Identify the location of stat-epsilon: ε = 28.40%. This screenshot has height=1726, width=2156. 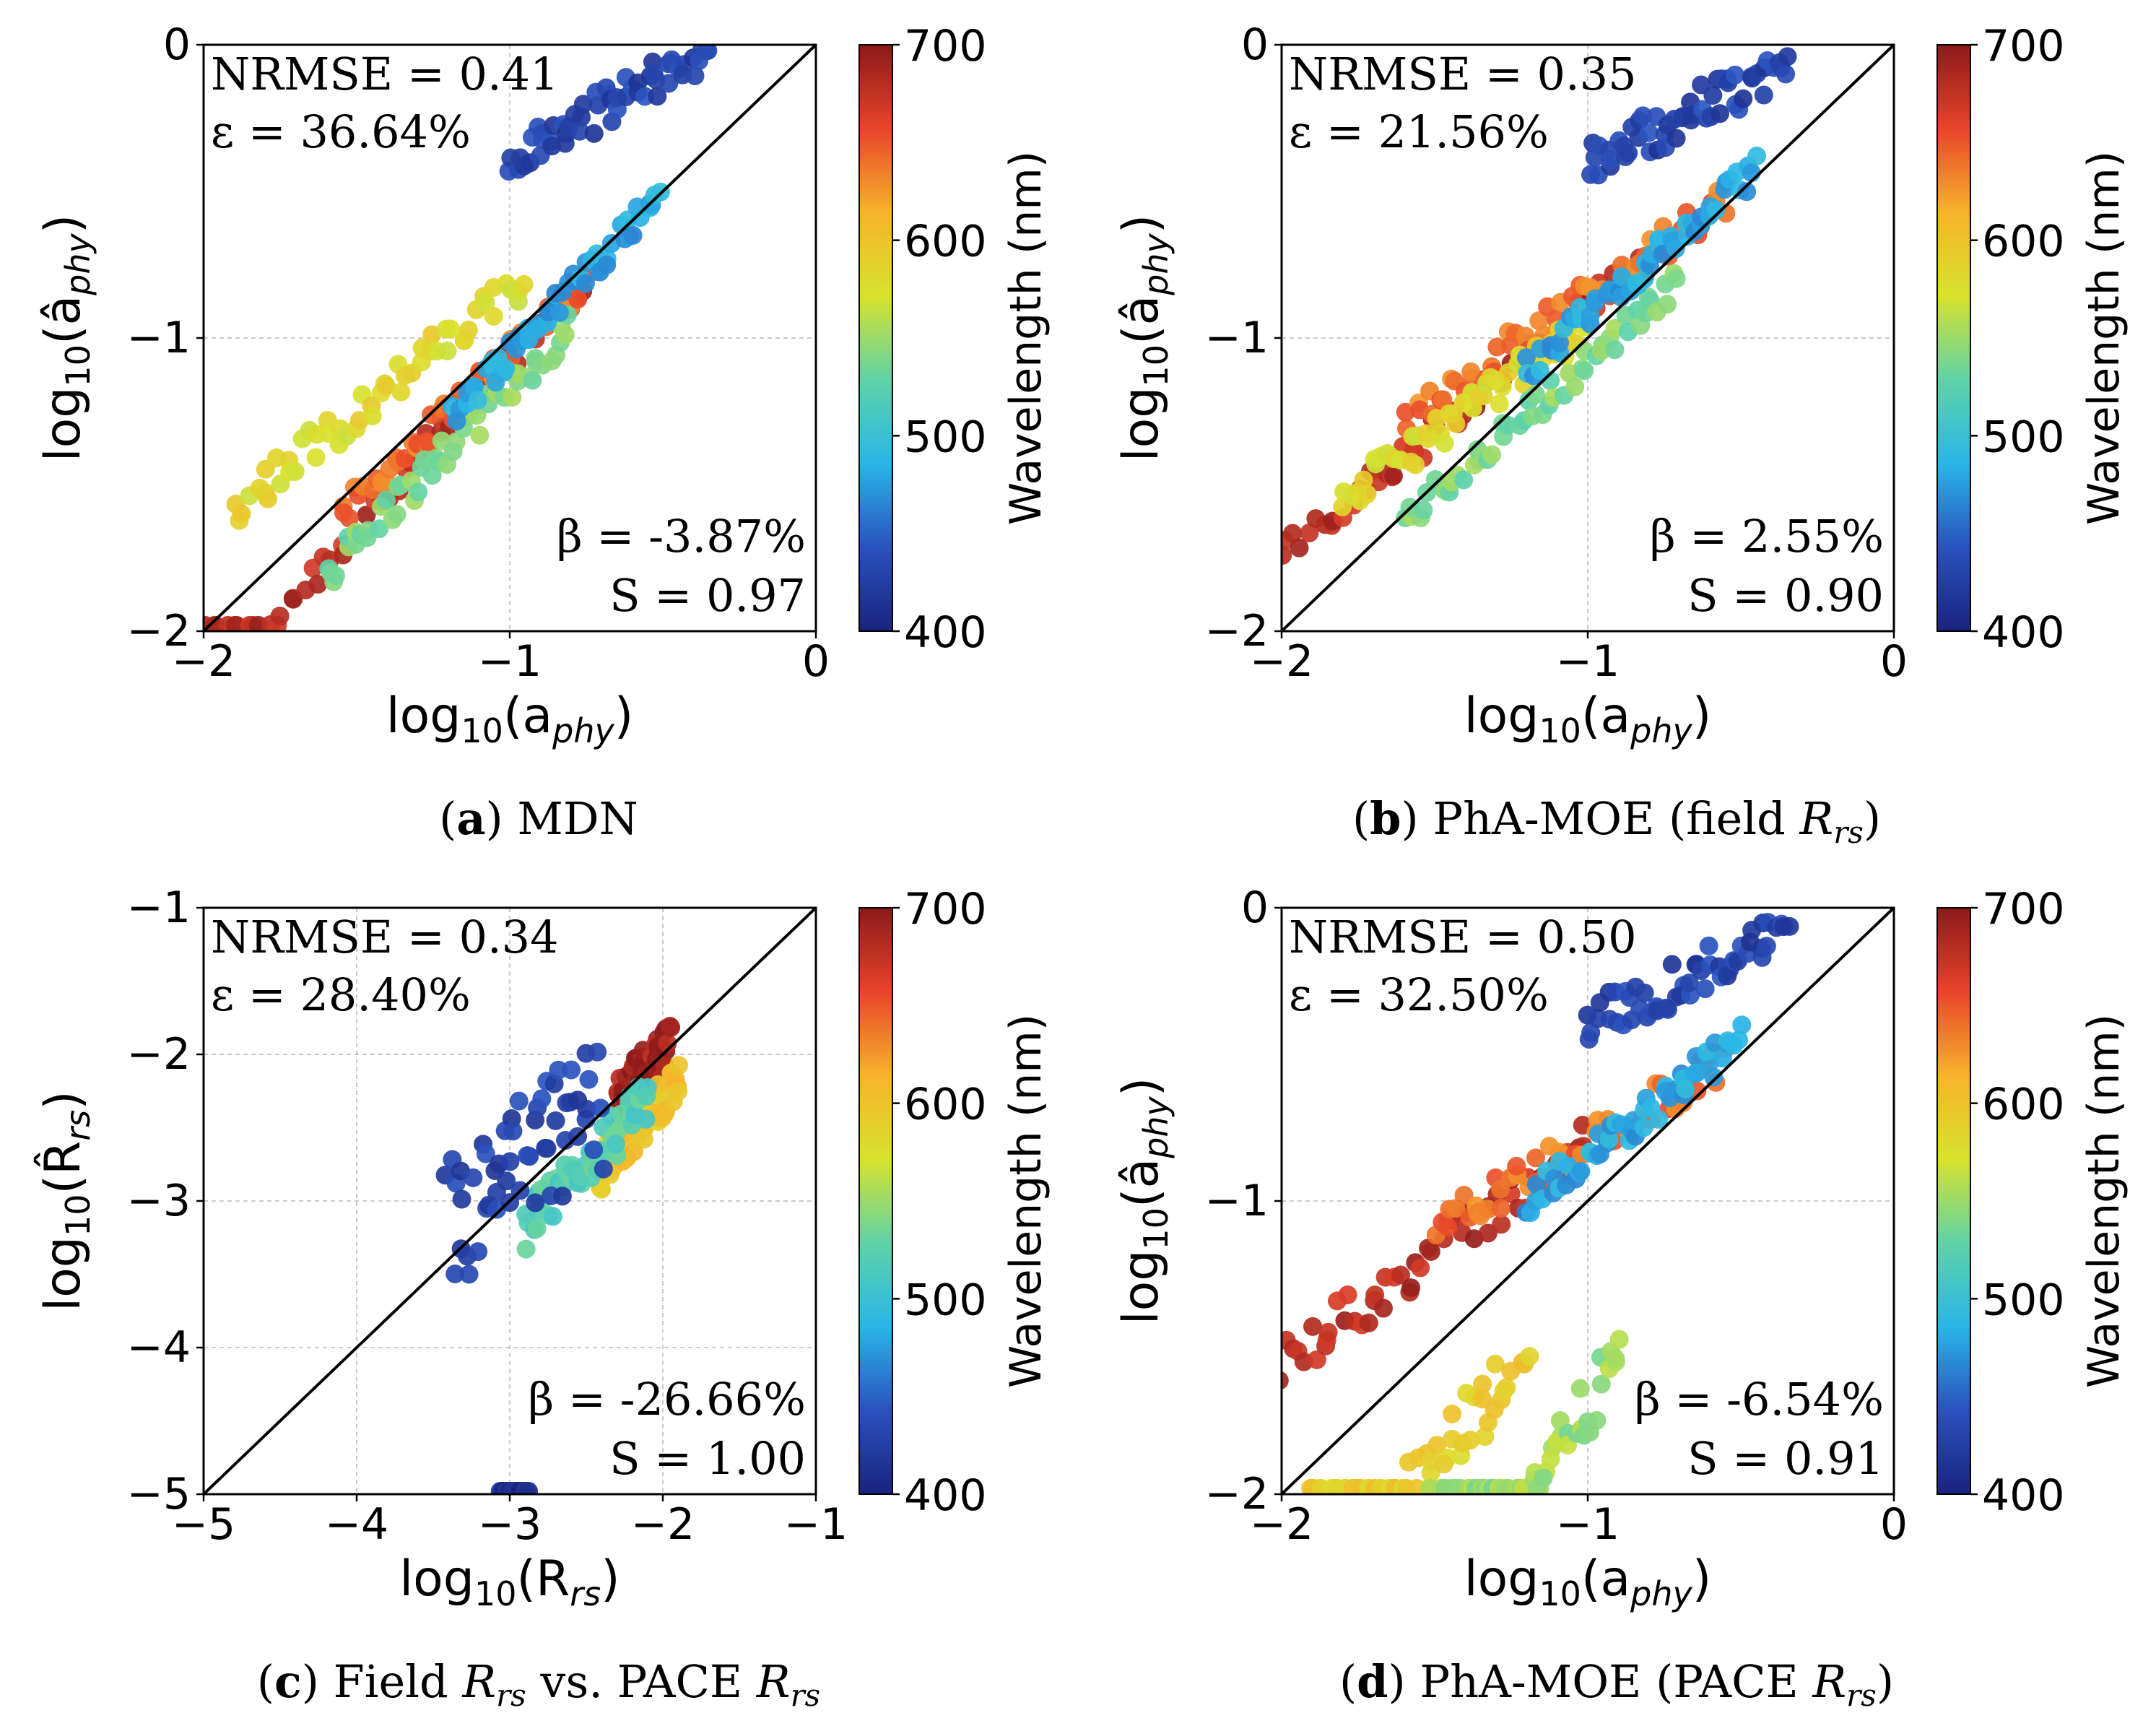
(341, 994).